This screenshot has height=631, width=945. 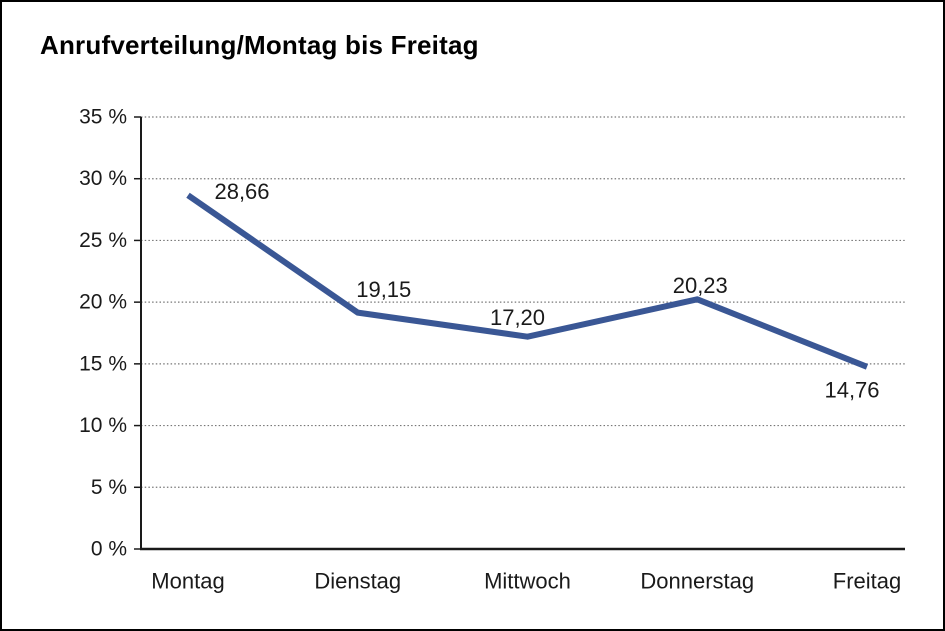 What do you see at coordinates (517, 317) in the screenshot?
I see `data-label: 17,20` at bounding box center [517, 317].